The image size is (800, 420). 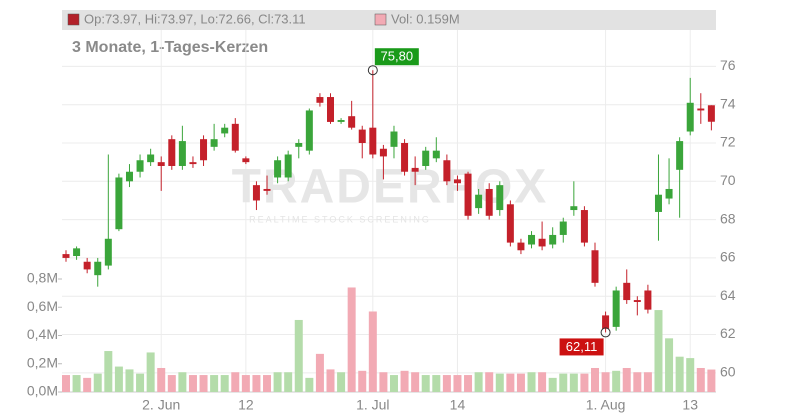 What do you see at coordinates (606, 405) in the screenshot?
I see `x-tick-label: 1. Aug` at bounding box center [606, 405].